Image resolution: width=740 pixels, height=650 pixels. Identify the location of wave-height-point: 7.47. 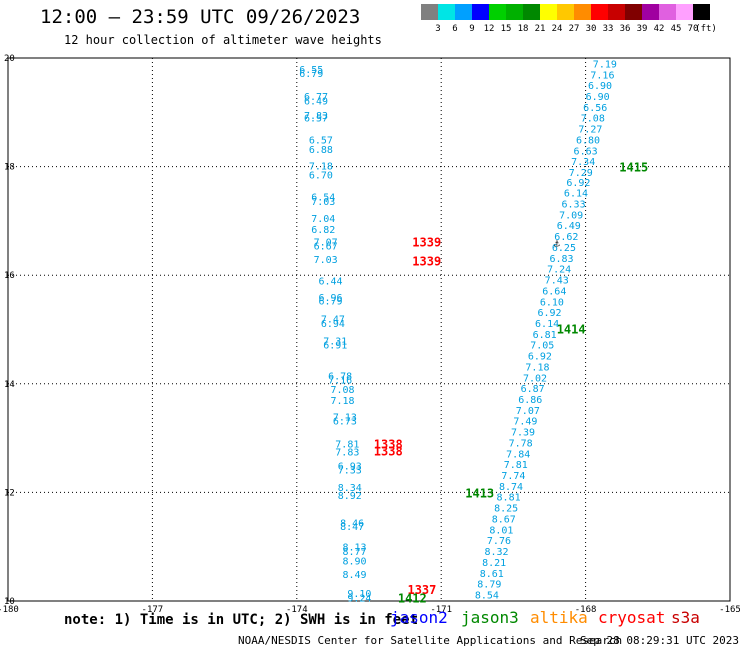
(333, 320).